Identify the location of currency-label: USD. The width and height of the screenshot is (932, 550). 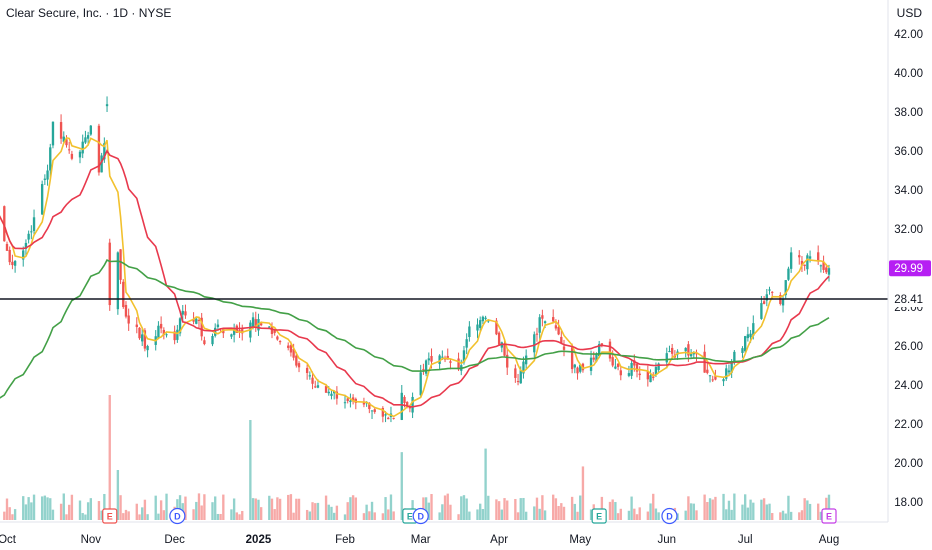
(909, 13).